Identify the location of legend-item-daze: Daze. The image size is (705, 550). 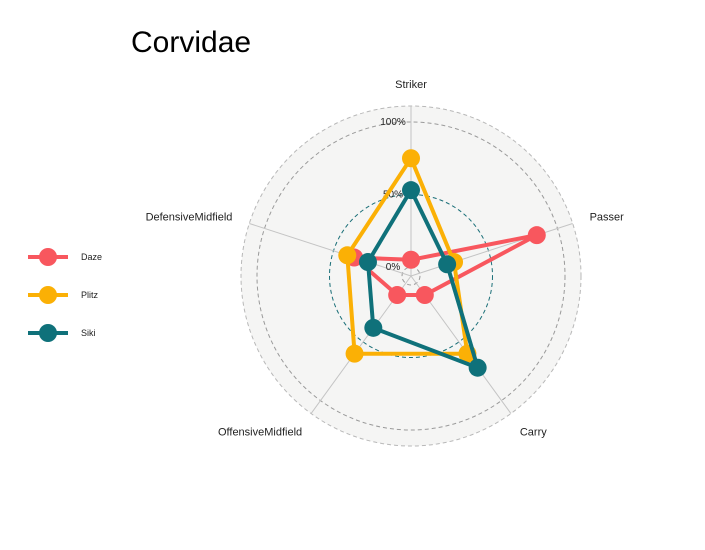
(65, 257).